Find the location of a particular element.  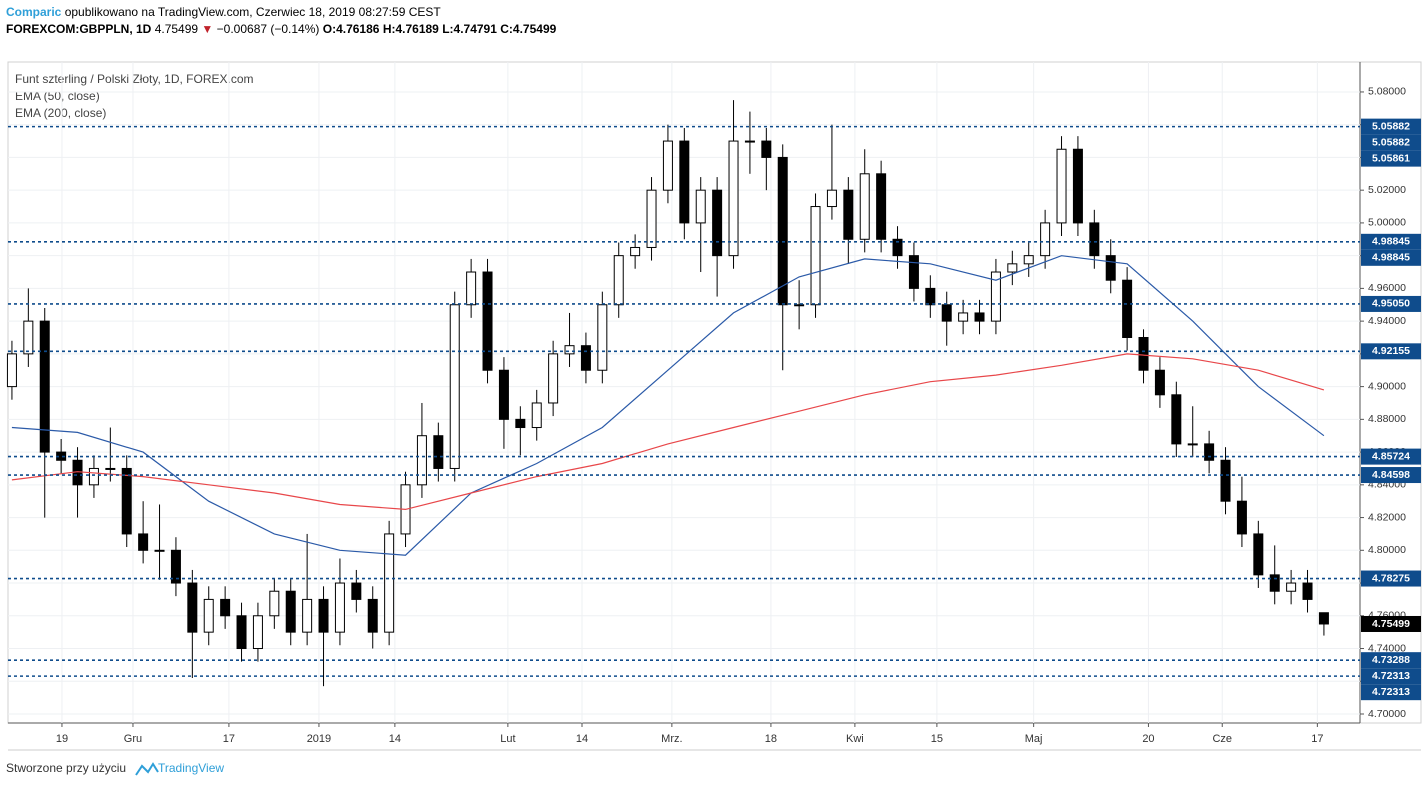

x-tick-label: Lut is located at coordinates (507, 739).